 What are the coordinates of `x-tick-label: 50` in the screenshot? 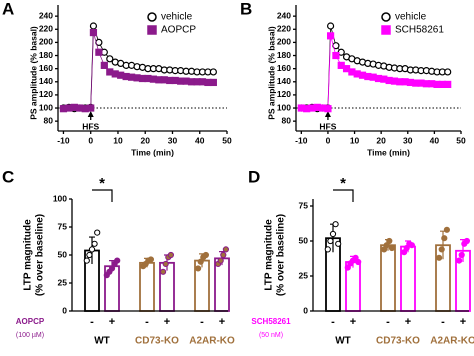 It's located at (461, 140).